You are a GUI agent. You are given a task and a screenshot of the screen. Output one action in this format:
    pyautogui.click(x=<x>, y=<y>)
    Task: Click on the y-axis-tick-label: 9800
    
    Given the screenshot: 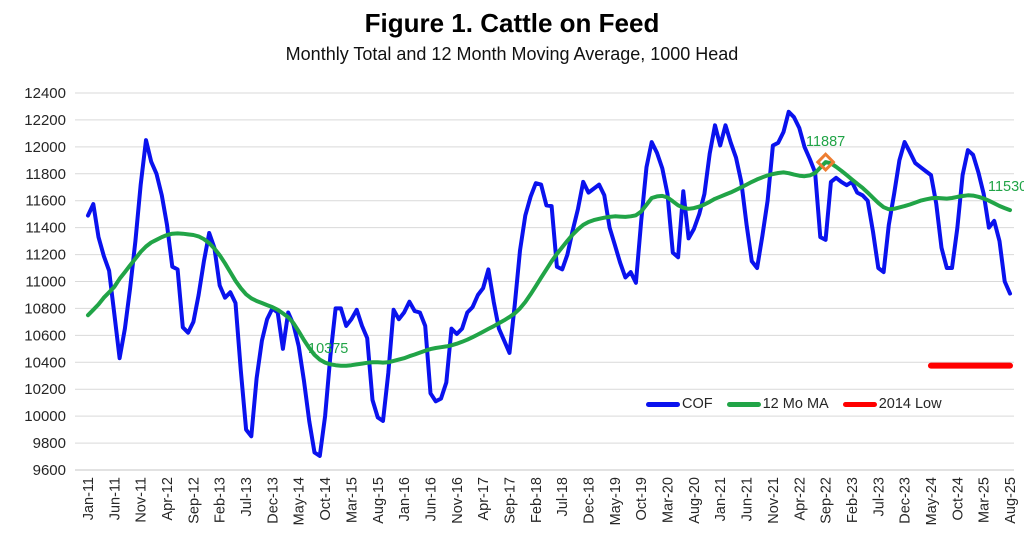 What is the action you would take?
    pyautogui.click(x=49, y=443)
    